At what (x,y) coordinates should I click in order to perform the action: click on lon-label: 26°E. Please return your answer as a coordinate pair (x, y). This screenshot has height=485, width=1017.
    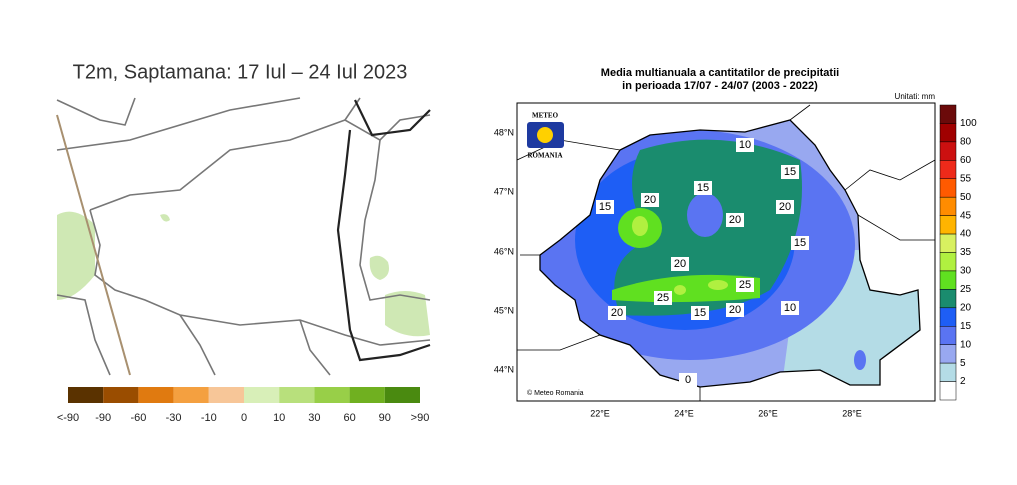
    Looking at the image, I should click on (768, 413).